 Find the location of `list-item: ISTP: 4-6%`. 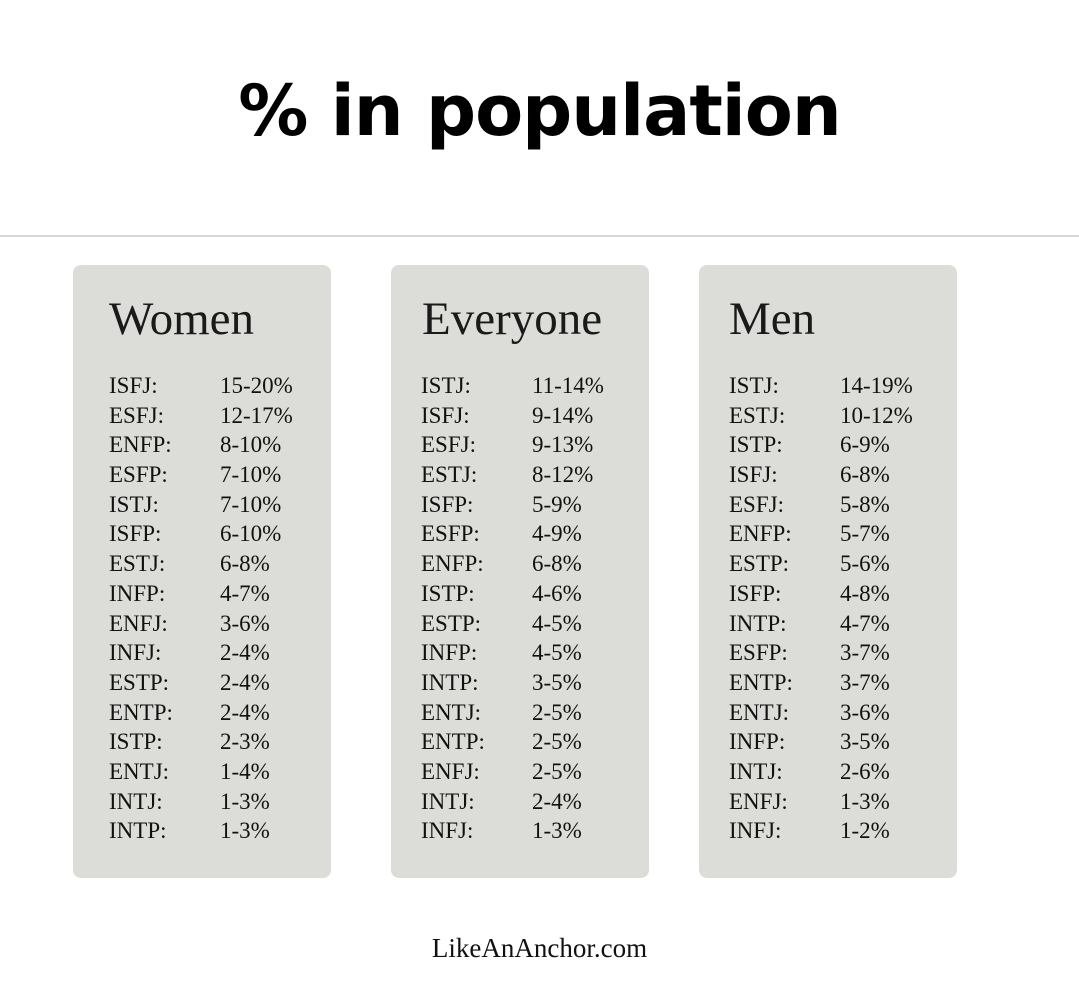

list-item: ISTP: 4-6% is located at coordinates (526, 594).